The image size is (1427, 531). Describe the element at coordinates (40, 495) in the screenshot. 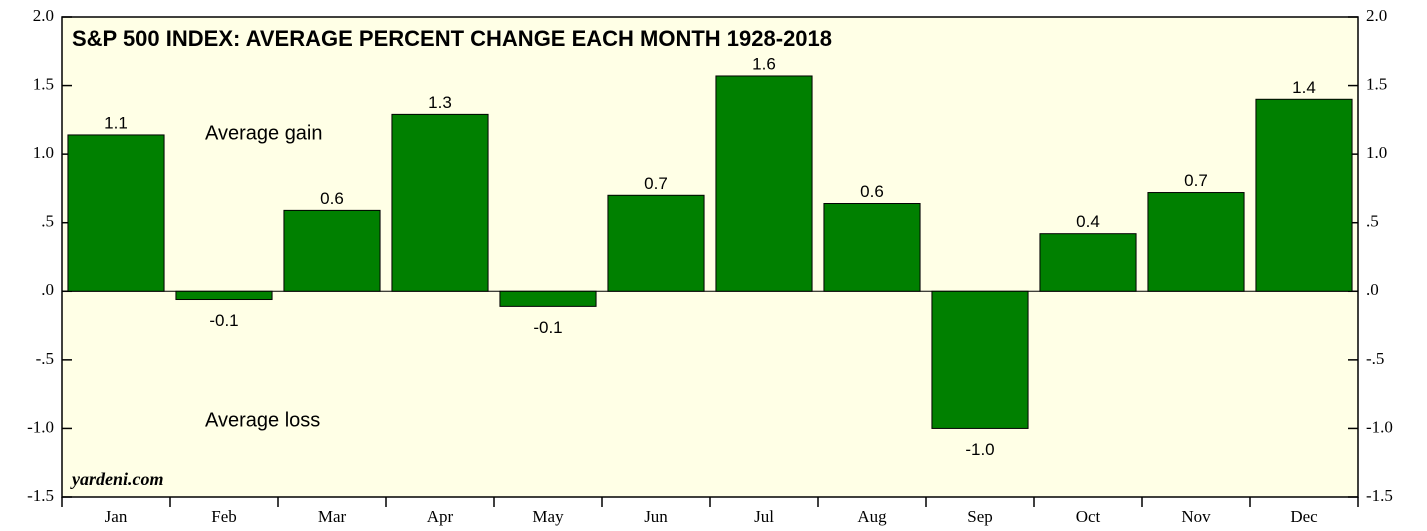

I see `y-tick-label: -1.5` at that location.